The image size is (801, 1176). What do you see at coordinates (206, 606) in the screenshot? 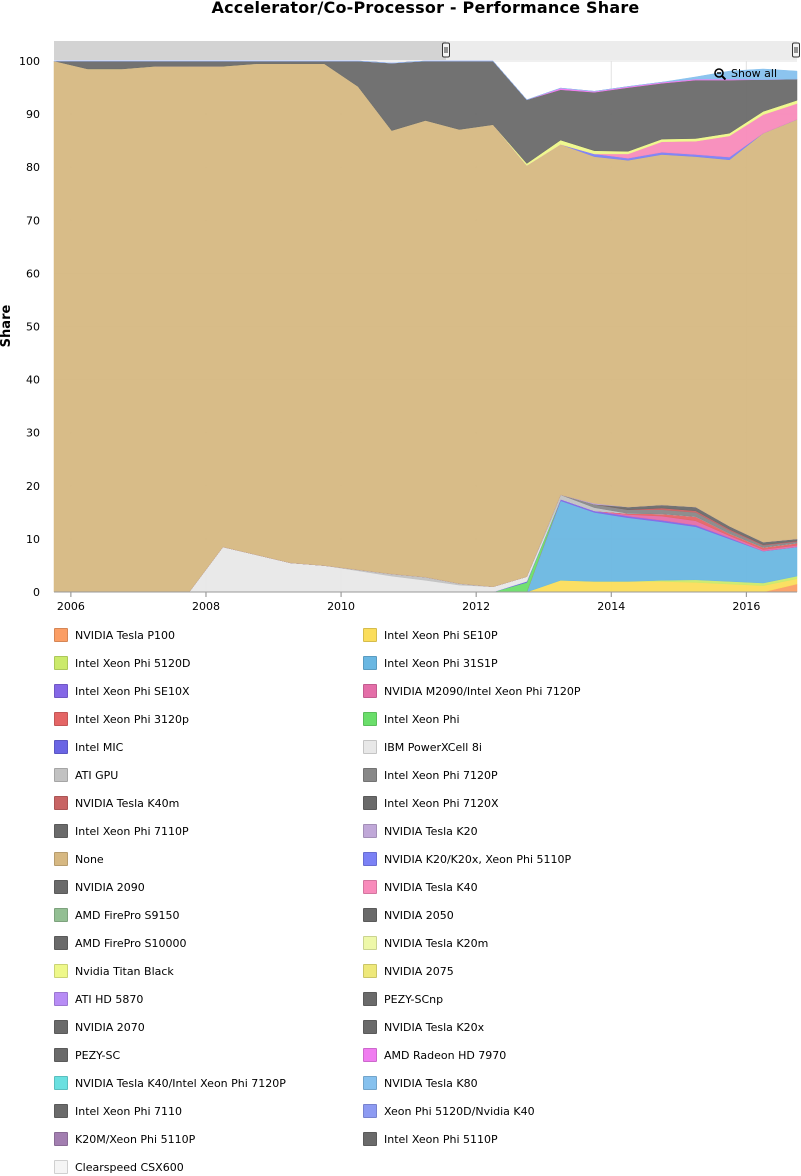
I see `x-tick-label: 2008` at bounding box center [206, 606].